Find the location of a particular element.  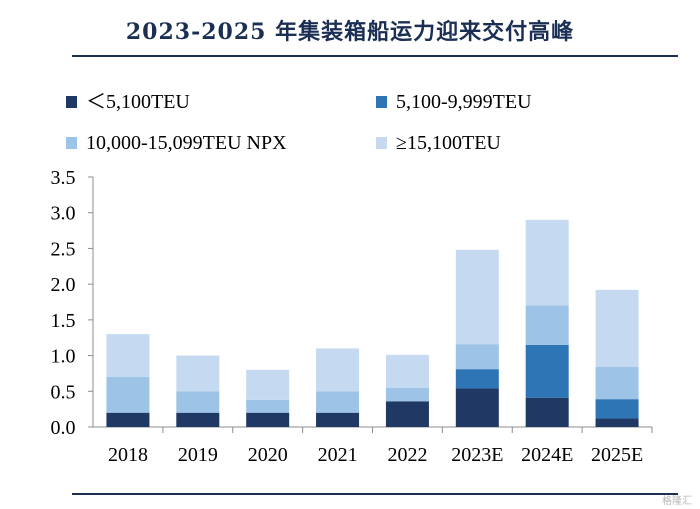

y-tick-label: 1.5 is located at coordinates (63, 321).